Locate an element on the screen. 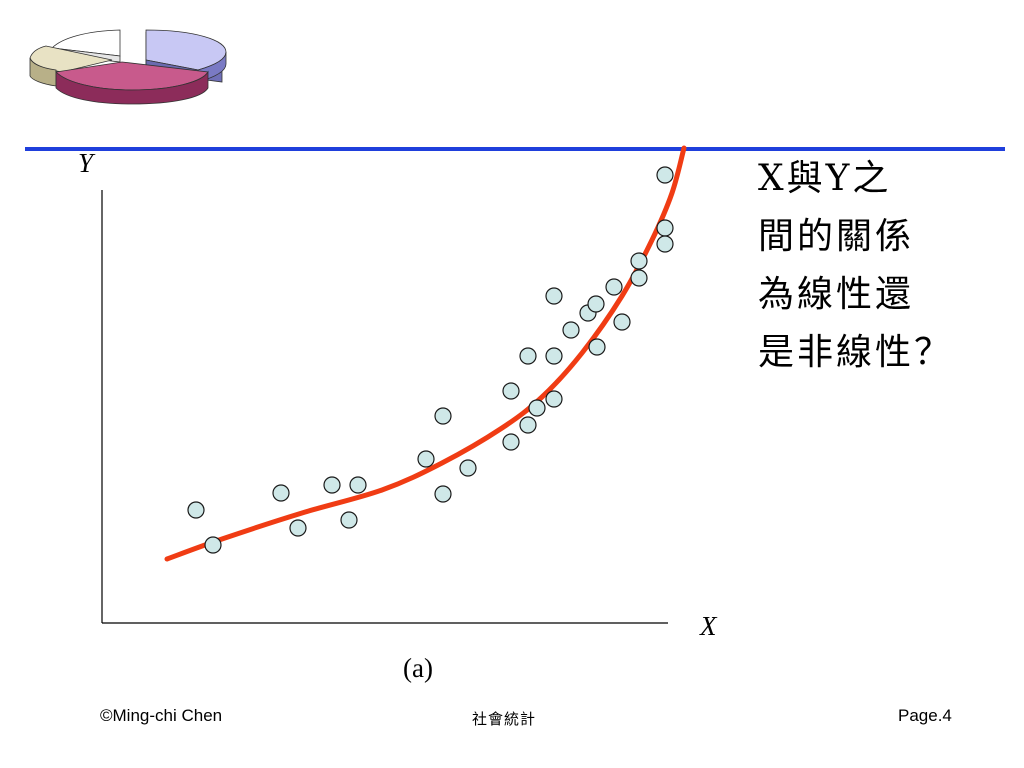  pie-chart-3d-icon is located at coordinates (128, 67).